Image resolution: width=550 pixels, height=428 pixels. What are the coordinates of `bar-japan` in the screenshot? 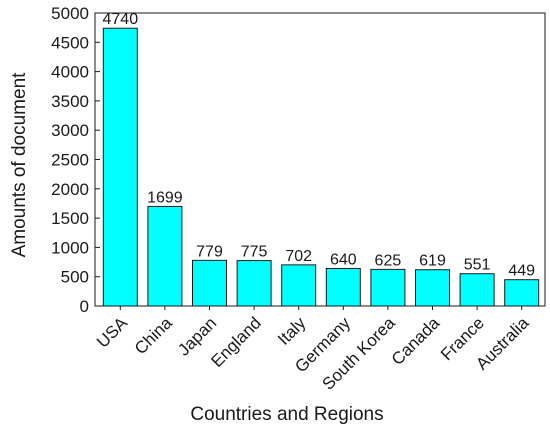 It's located at (209, 283).